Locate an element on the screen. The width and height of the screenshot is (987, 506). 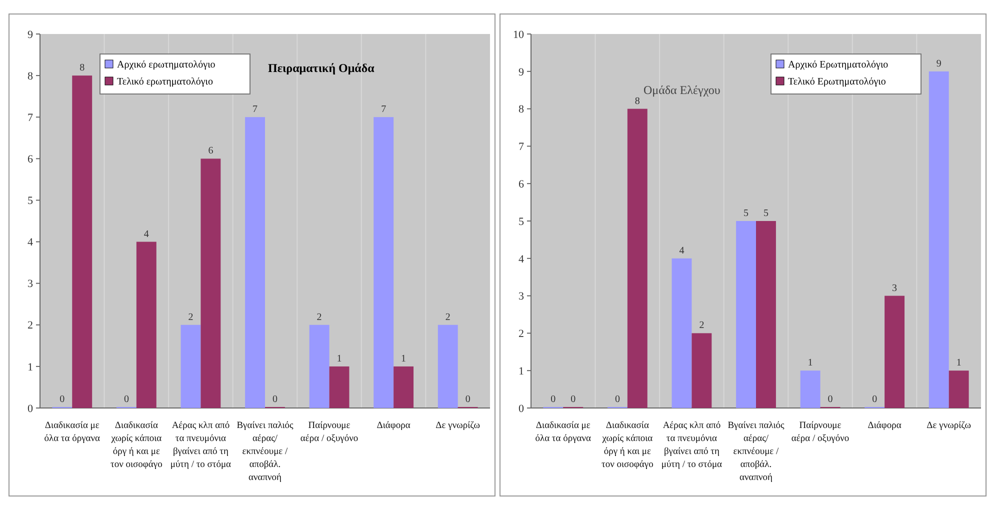
legend-label: Αρχικό ερωτηματολόγιο is located at coordinates (166, 65).